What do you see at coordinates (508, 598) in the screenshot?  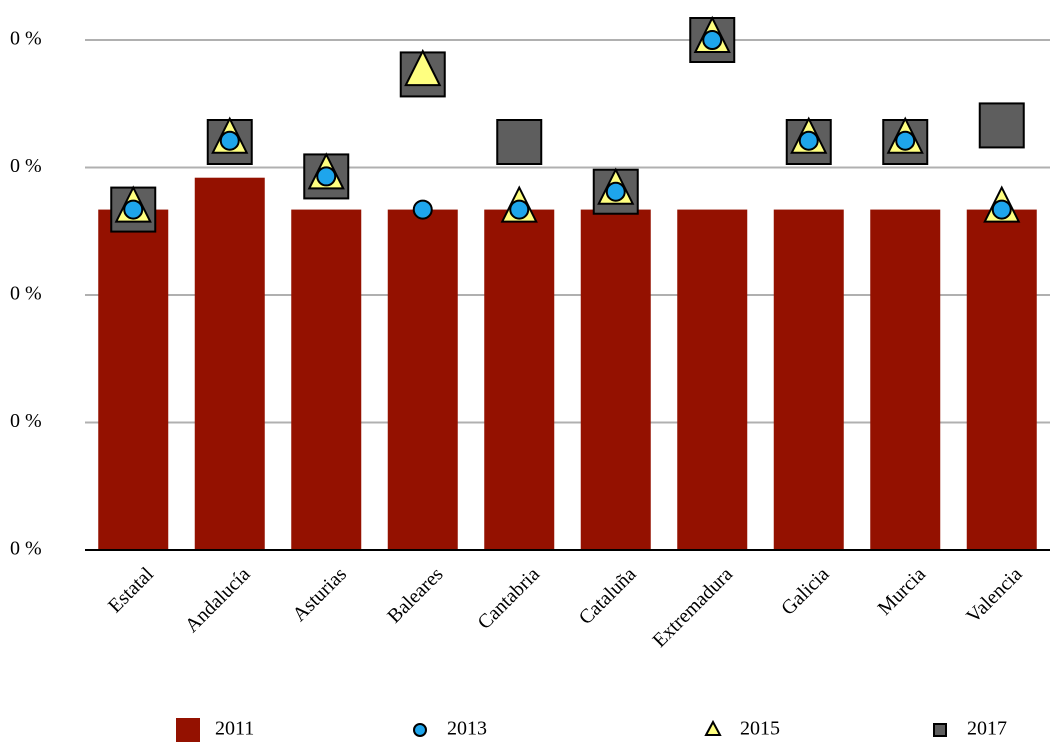 I see `x-tick-label: Cantabria` at bounding box center [508, 598].